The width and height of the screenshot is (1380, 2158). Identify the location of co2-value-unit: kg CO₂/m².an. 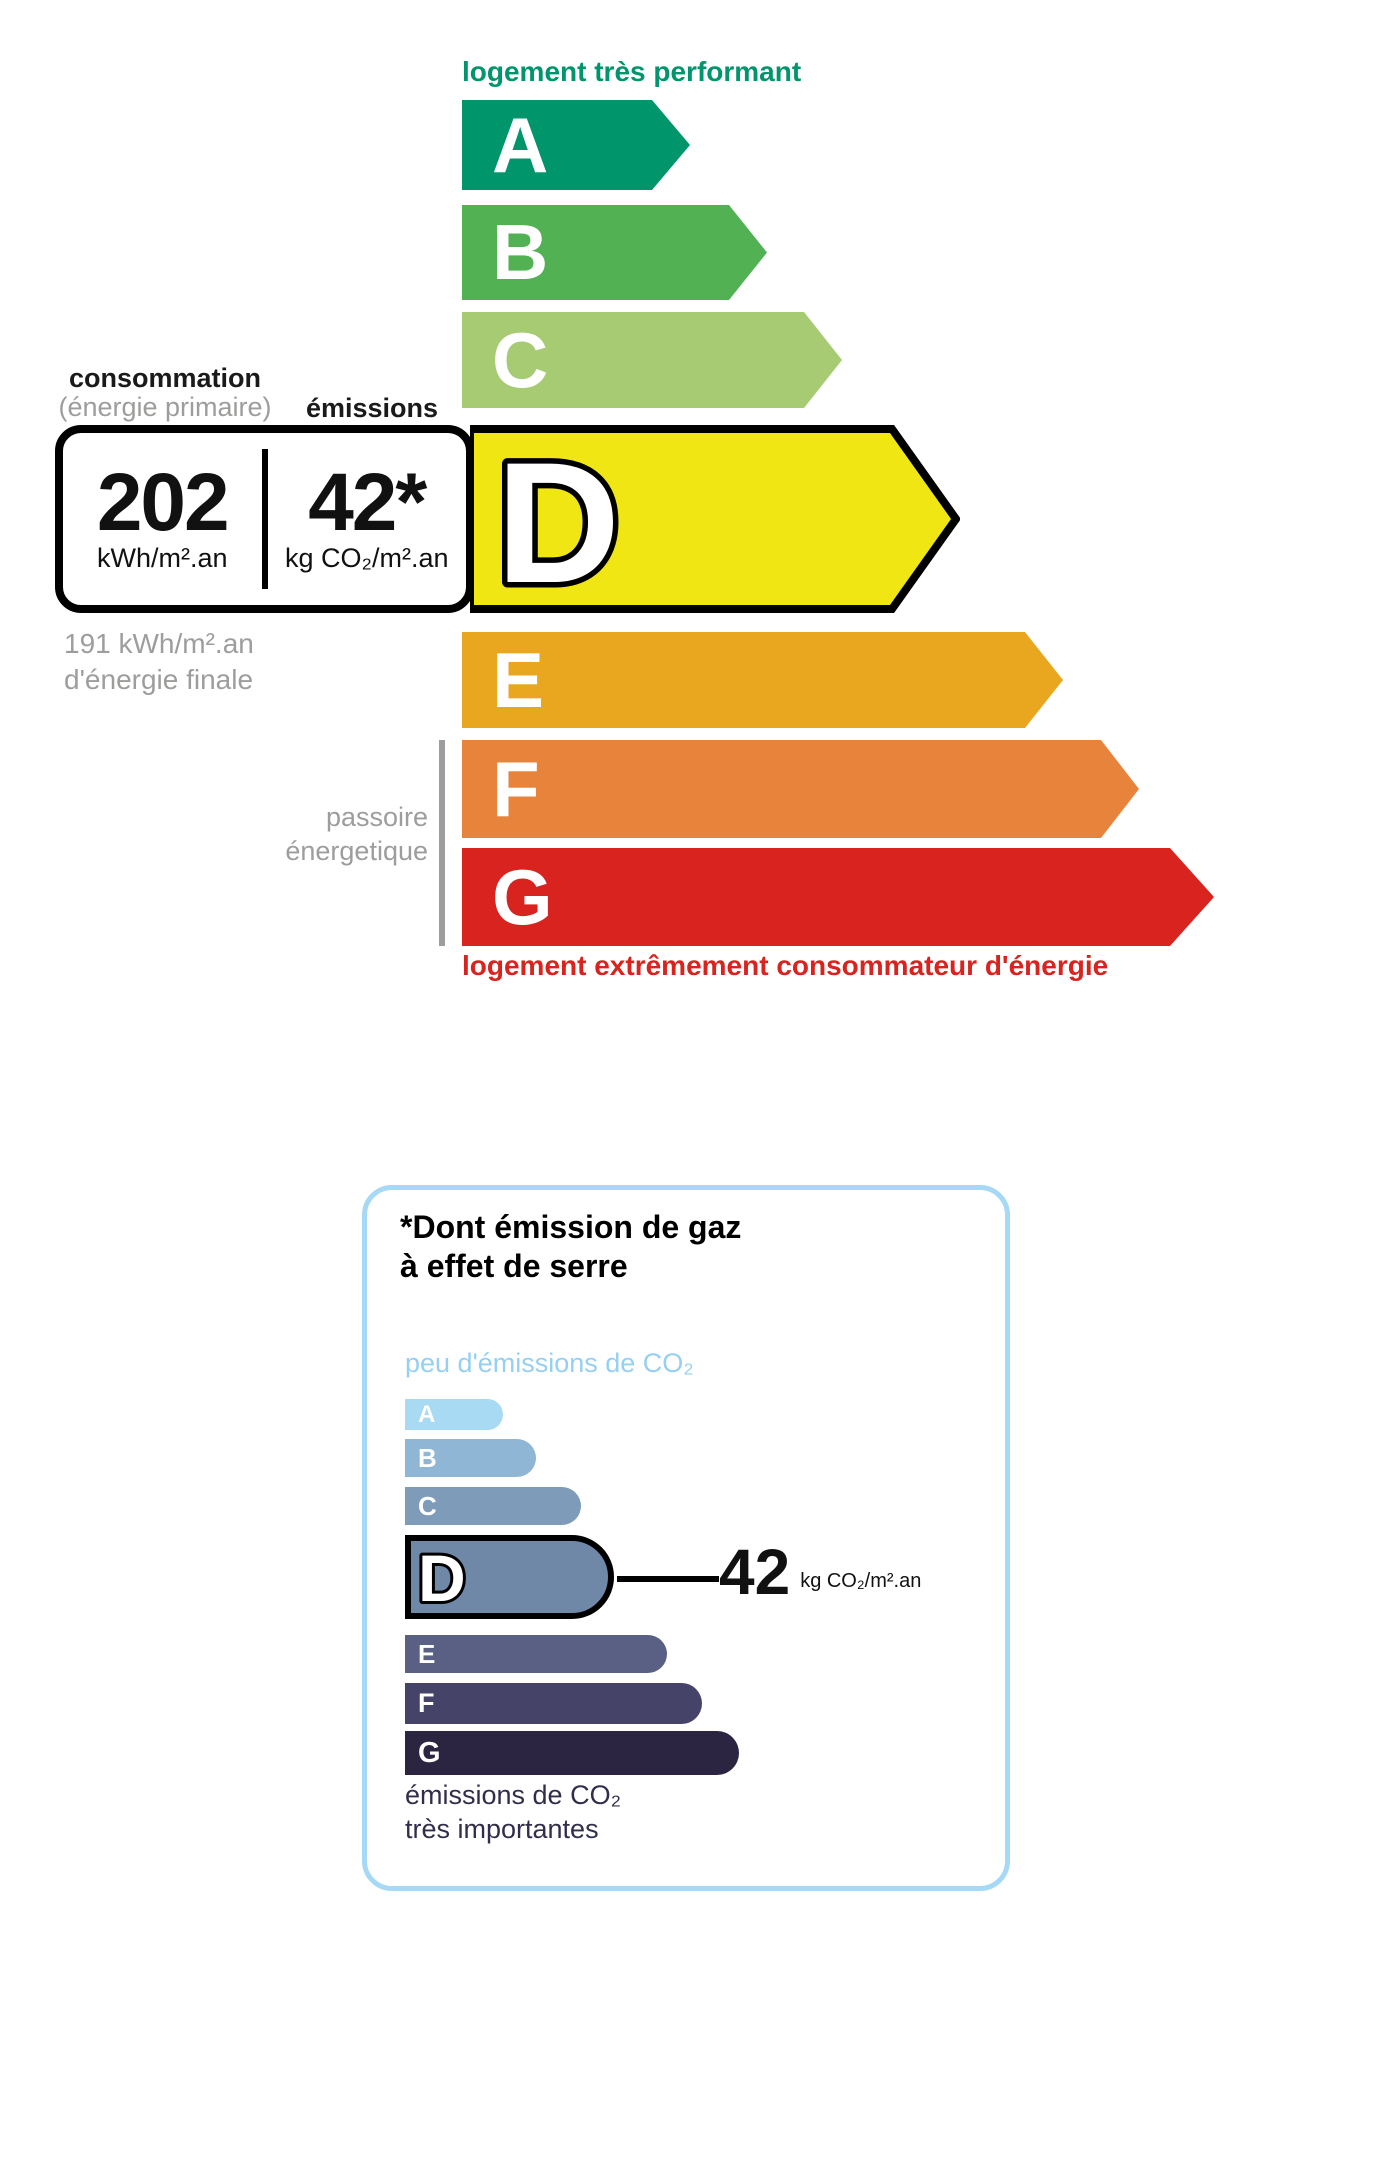
(861, 1581).